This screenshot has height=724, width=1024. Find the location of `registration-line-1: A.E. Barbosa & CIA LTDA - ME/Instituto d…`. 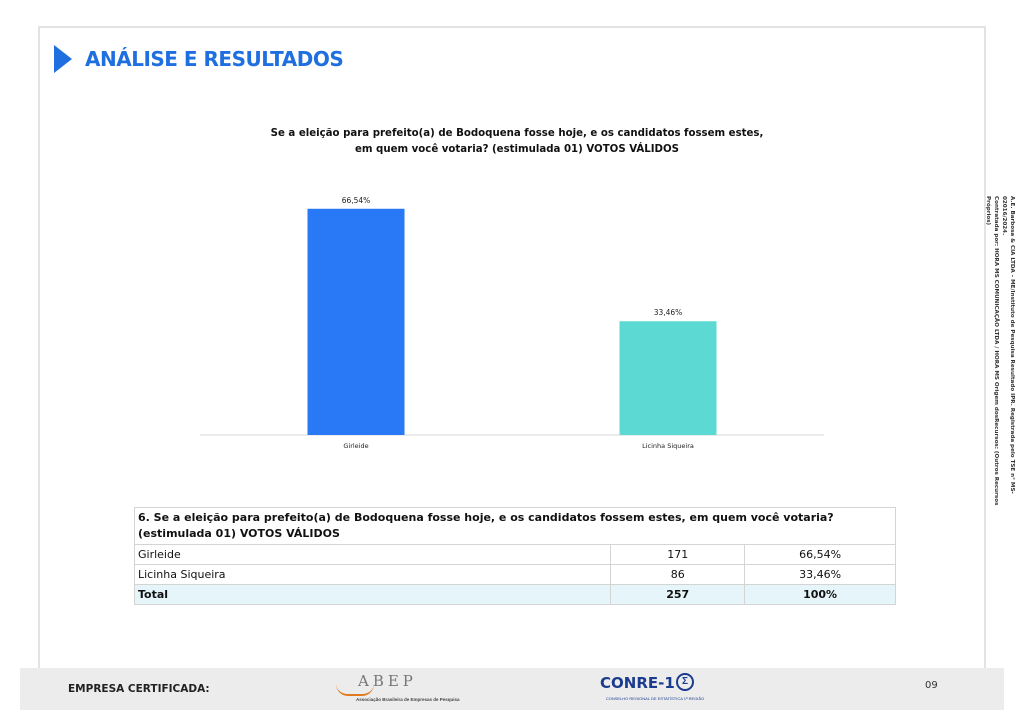

registration-line-1: A.E. Barbosa & CIA LTDA - ME/Instituto d… is located at coordinates (1008, 345).